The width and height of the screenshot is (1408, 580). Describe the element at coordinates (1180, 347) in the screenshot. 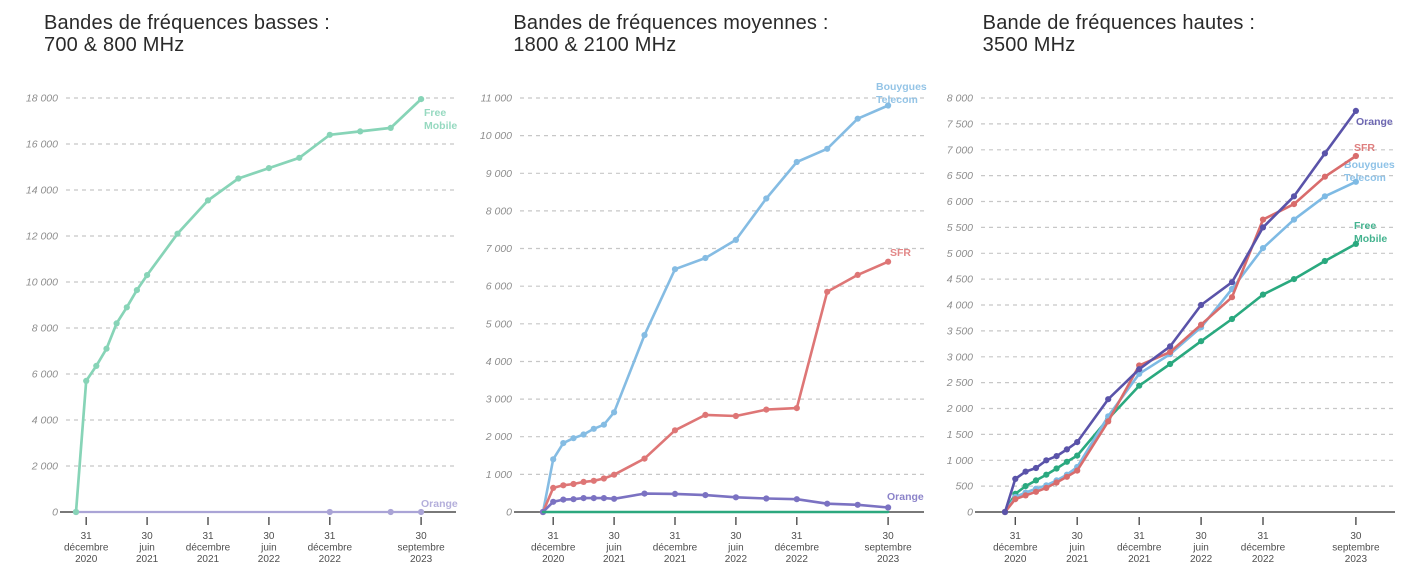

I see `series-line-bouygues-telecom` at that location.